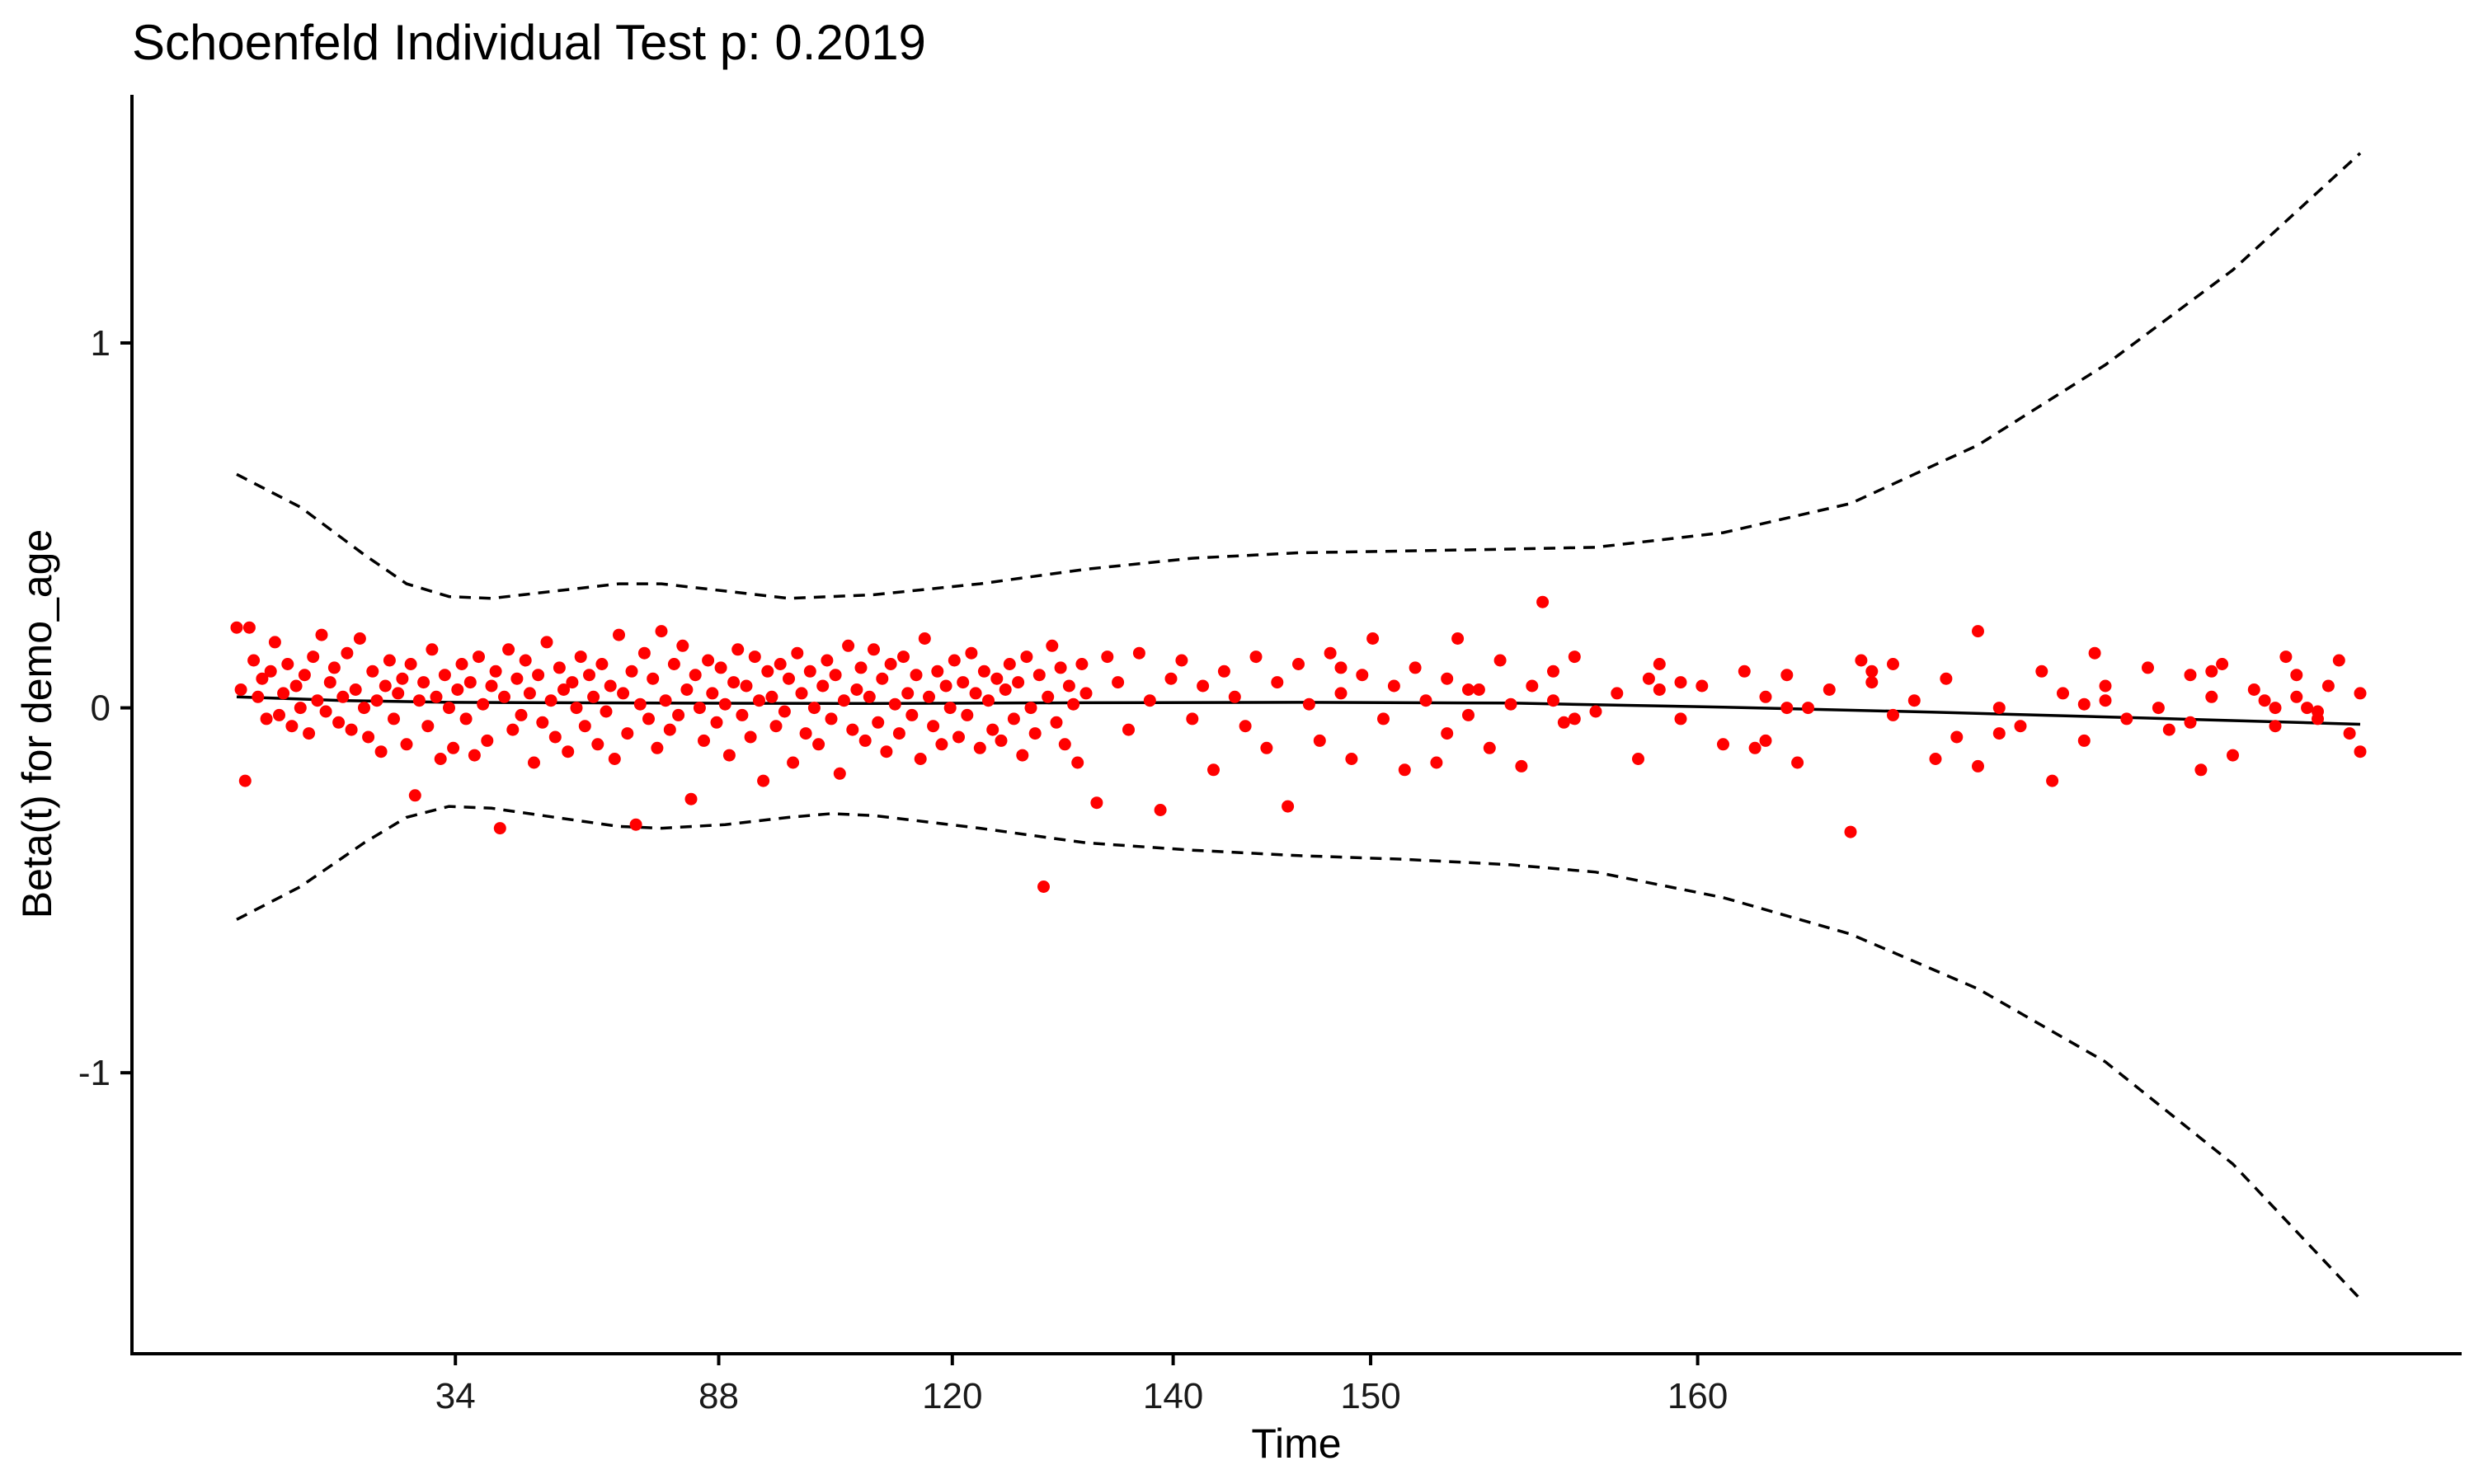 This screenshot has height=1484, width=2474. What do you see at coordinates (455, 1396) in the screenshot?
I see `x-tick-label: 34` at bounding box center [455, 1396].